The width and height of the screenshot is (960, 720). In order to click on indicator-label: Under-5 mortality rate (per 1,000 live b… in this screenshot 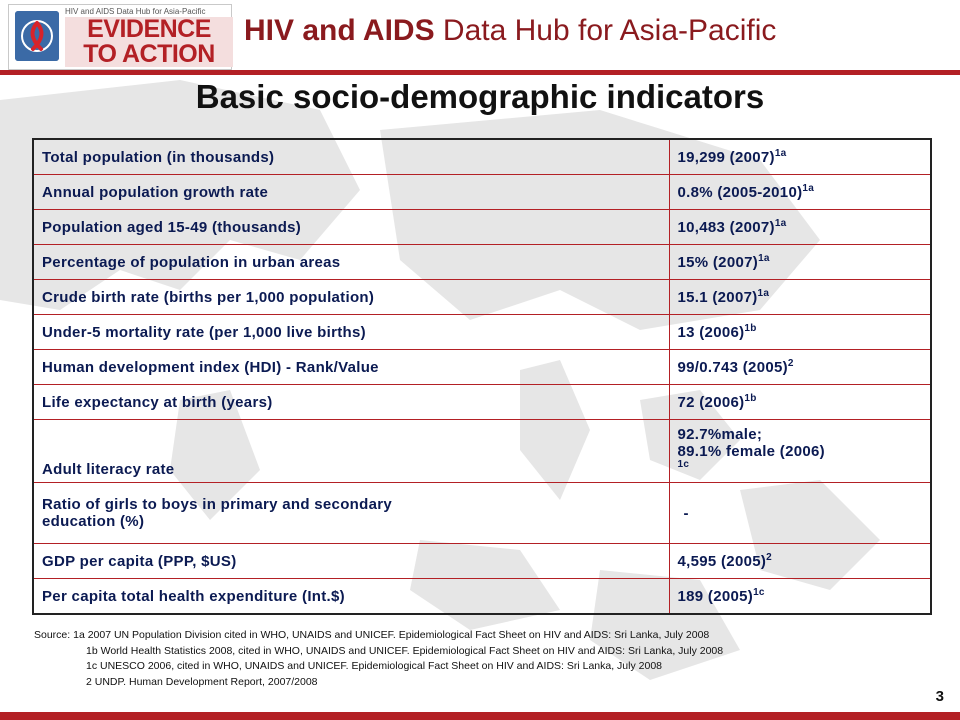, I will do `click(351, 332)`.